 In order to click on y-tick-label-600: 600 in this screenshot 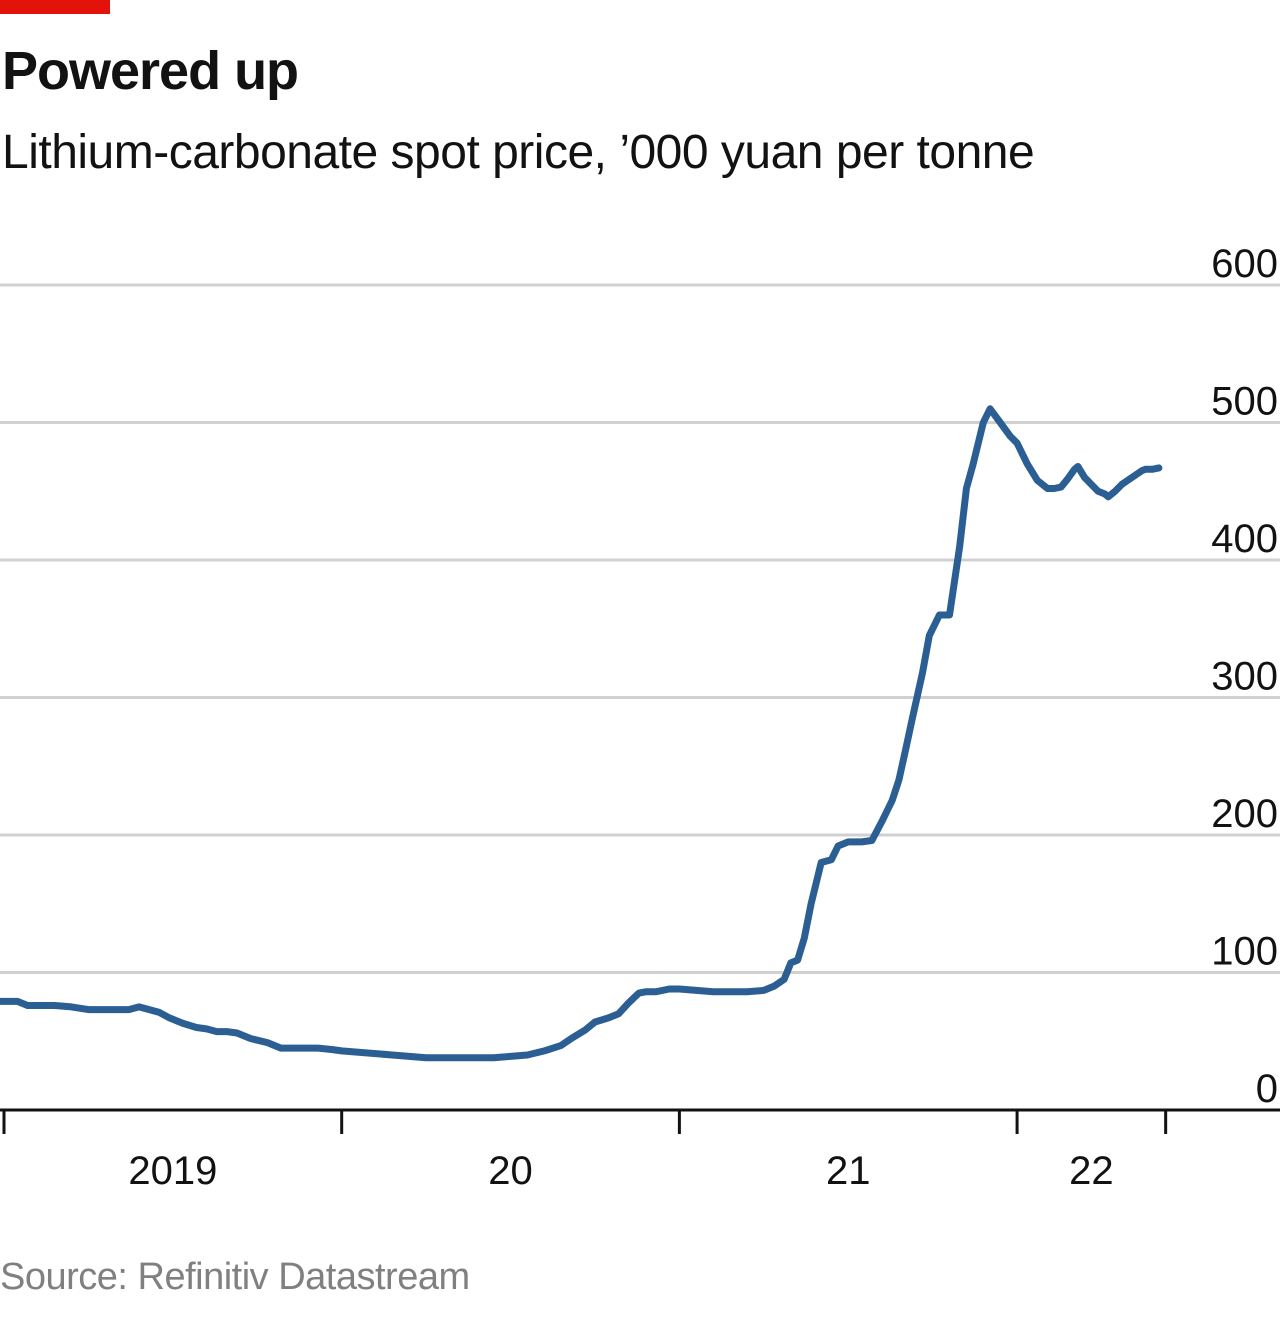, I will do `click(1244, 264)`.